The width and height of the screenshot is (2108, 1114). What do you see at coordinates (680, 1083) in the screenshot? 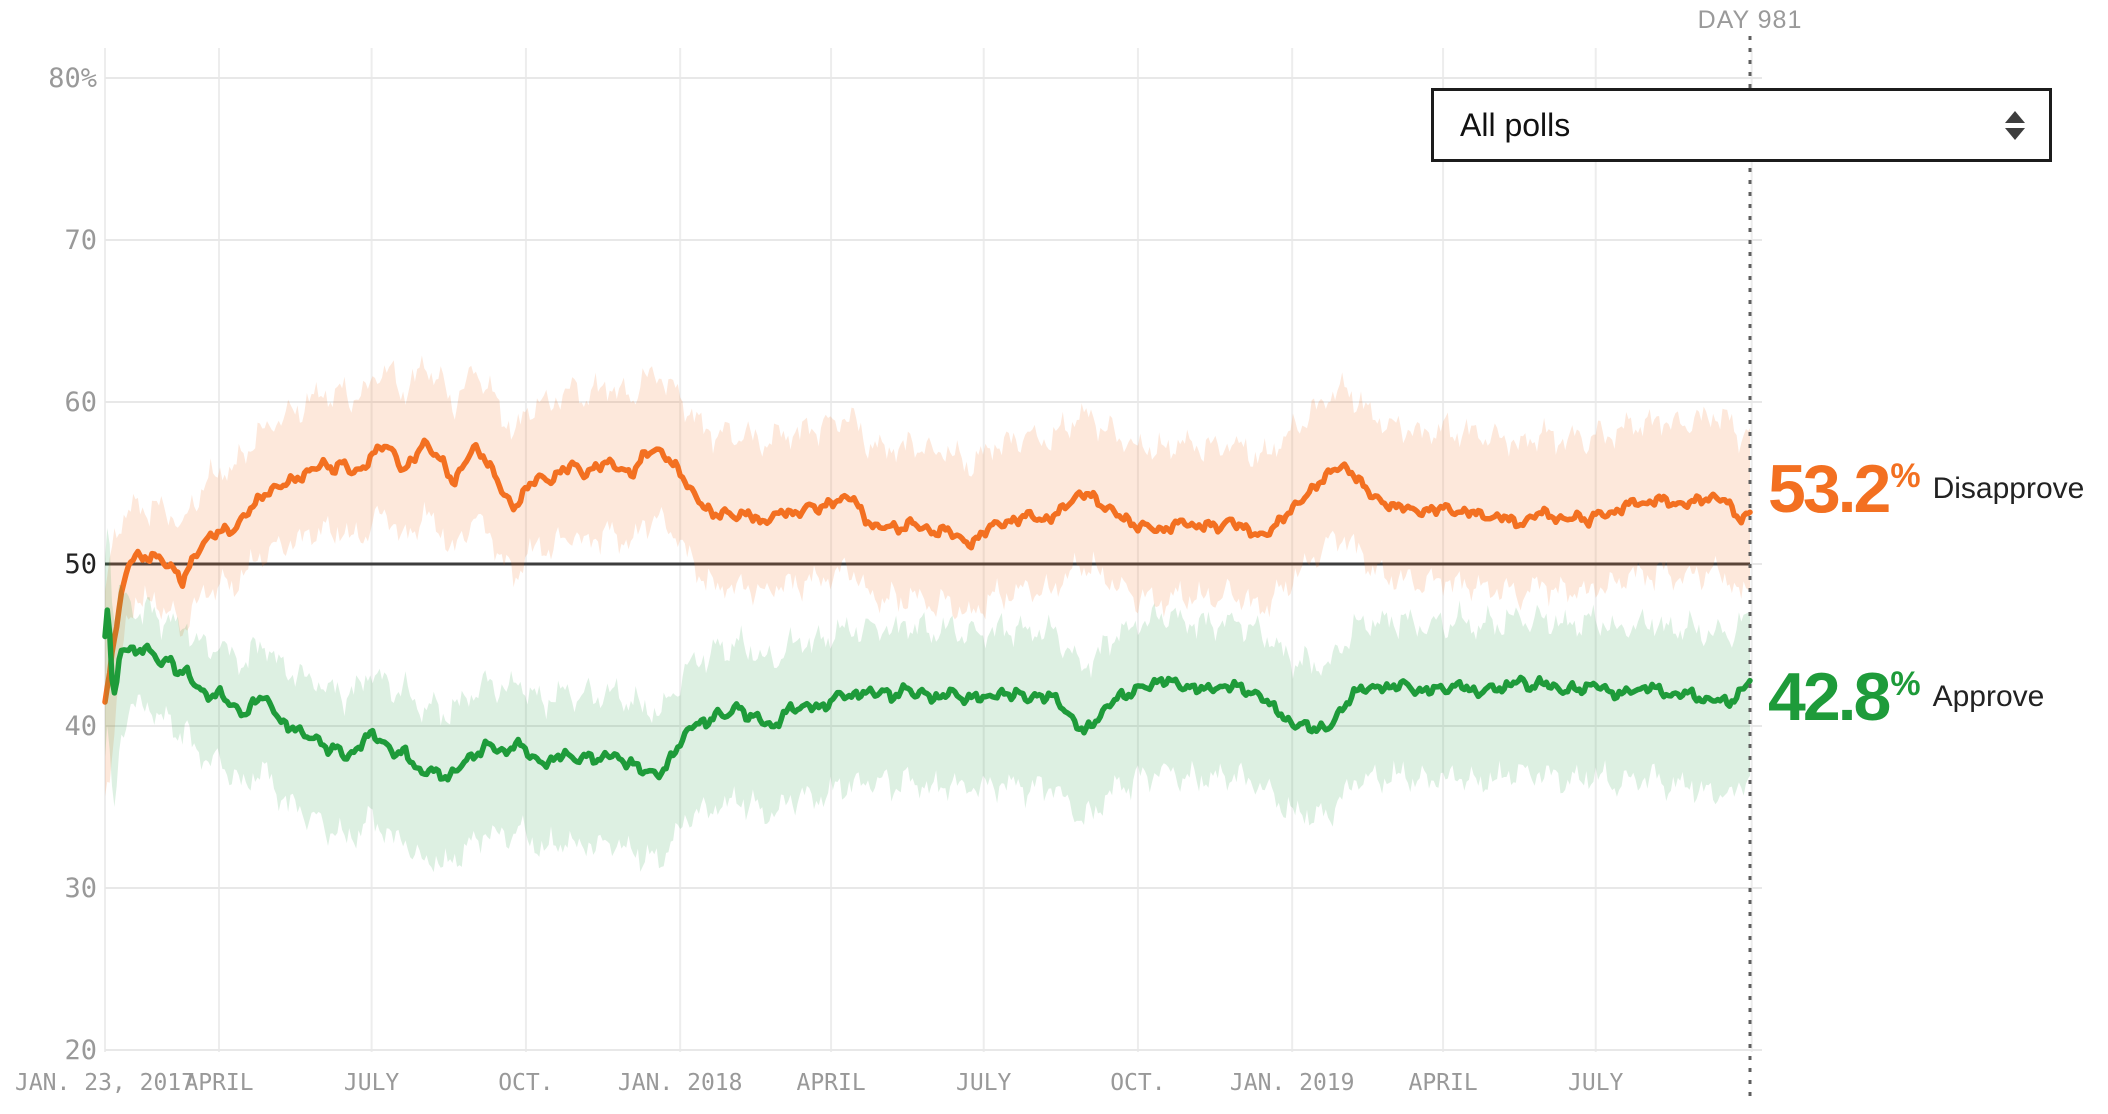
I see `x-tick-label: JAN. 2018` at bounding box center [680, 1083].